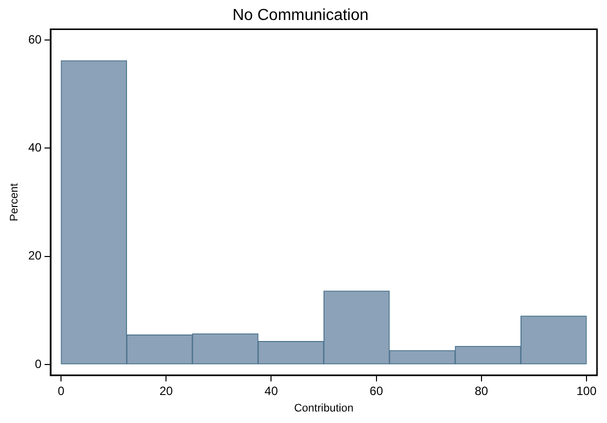 Image resolution: width=607 pixels, height=423 pixels. Describe the element at coordinates (271, 391) in the screenshot. I see `x-tick-label: 40` at that location.